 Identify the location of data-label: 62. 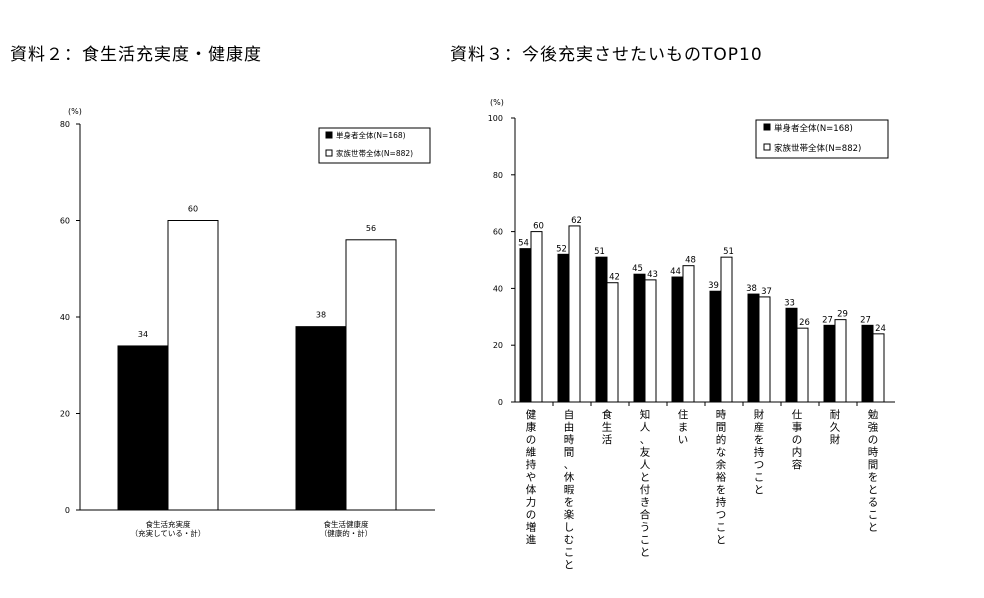
(576, 221).